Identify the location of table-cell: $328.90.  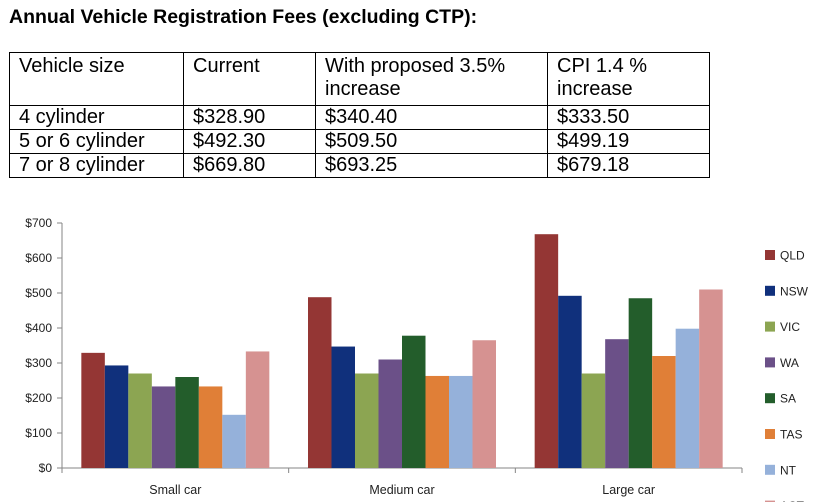
(249, 117).